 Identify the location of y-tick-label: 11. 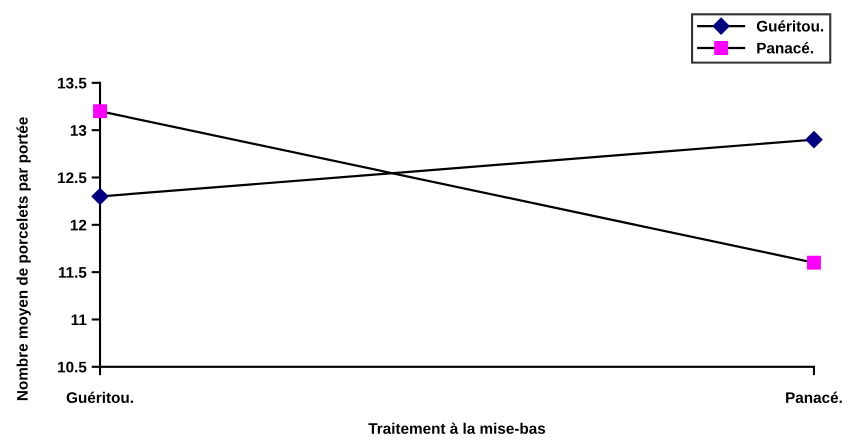
(79, 320).